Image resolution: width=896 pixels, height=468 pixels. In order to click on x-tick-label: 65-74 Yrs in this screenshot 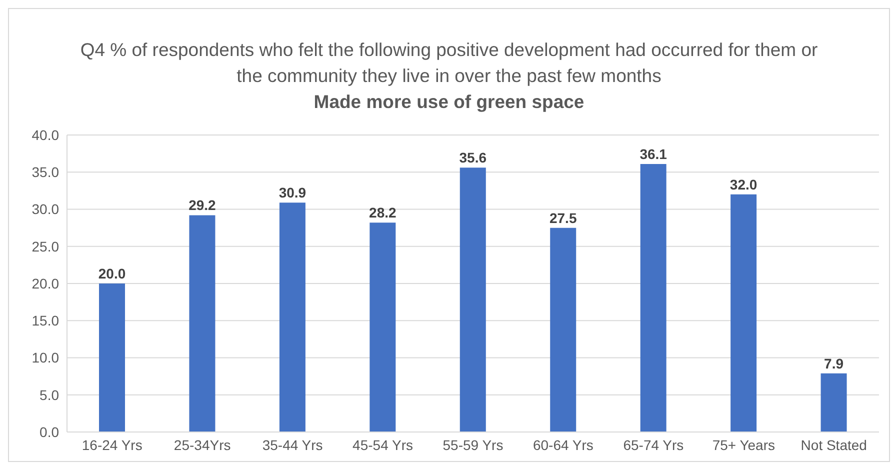, I will do `click(653, 444)`.